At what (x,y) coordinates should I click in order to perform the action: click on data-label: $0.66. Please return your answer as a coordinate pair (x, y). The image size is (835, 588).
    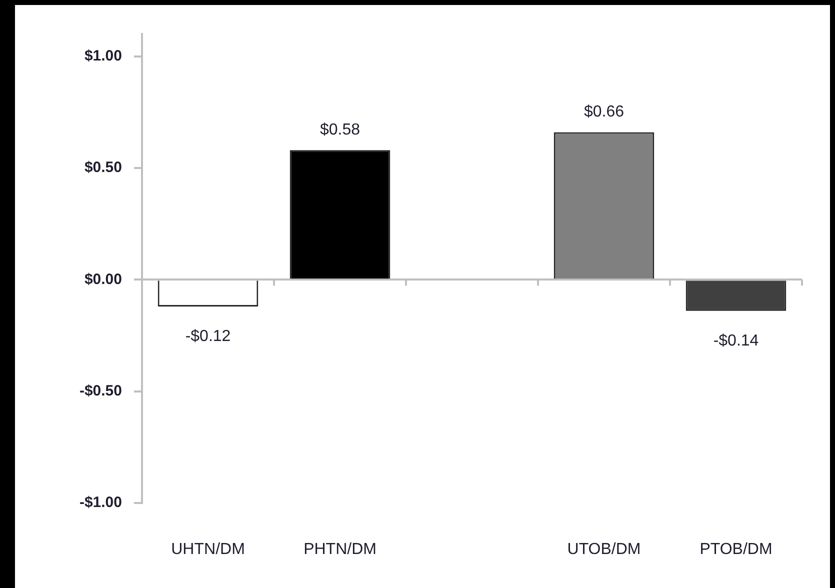
    Looking at the image, I should click on (604, 112).